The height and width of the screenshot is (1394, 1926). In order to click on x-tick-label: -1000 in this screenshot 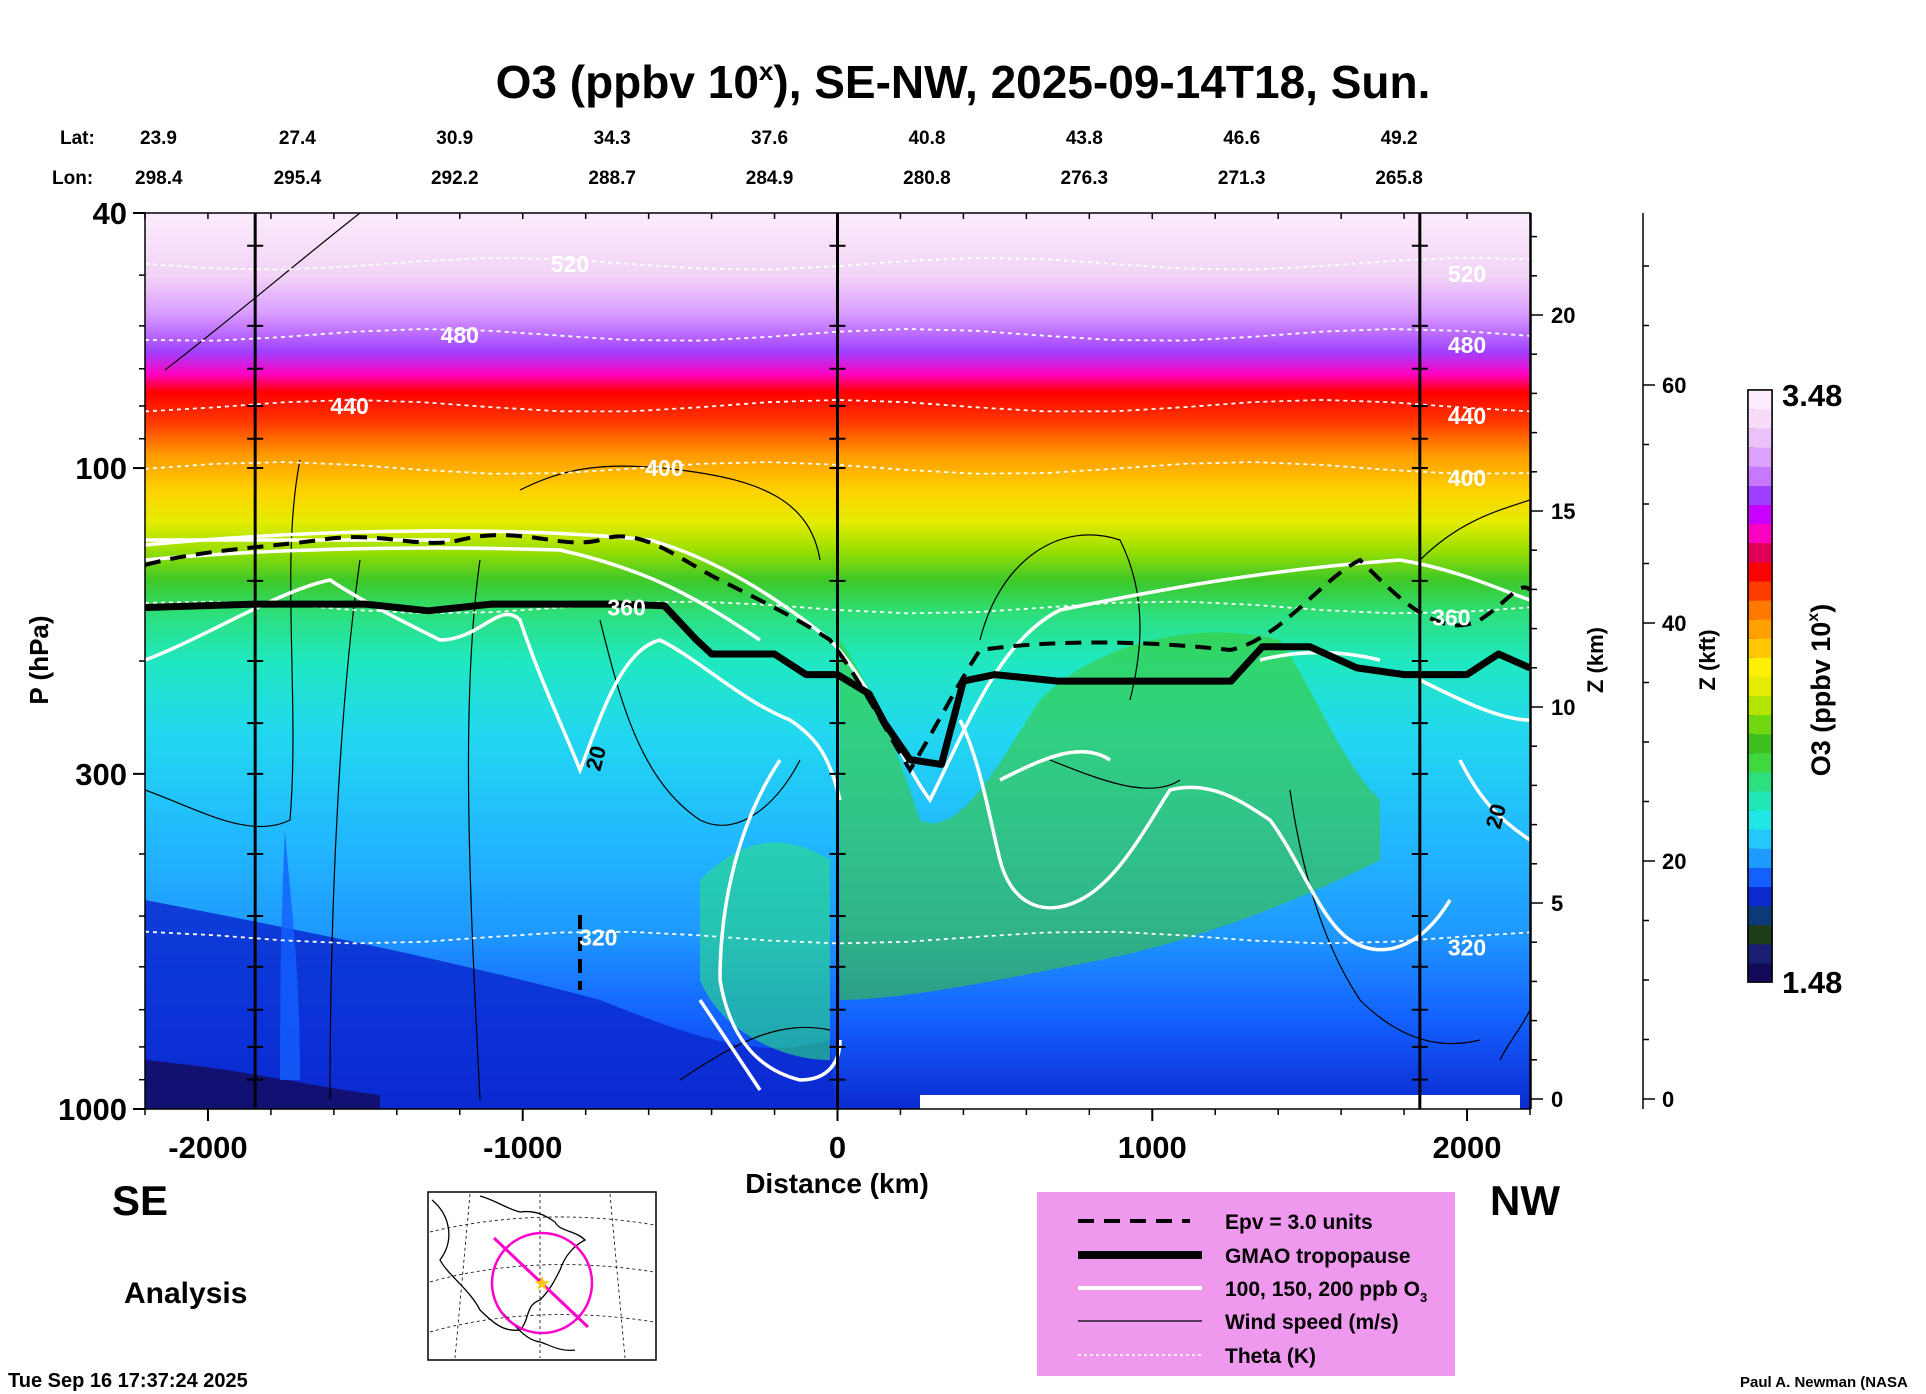, I will do `click(522, 1147)`.